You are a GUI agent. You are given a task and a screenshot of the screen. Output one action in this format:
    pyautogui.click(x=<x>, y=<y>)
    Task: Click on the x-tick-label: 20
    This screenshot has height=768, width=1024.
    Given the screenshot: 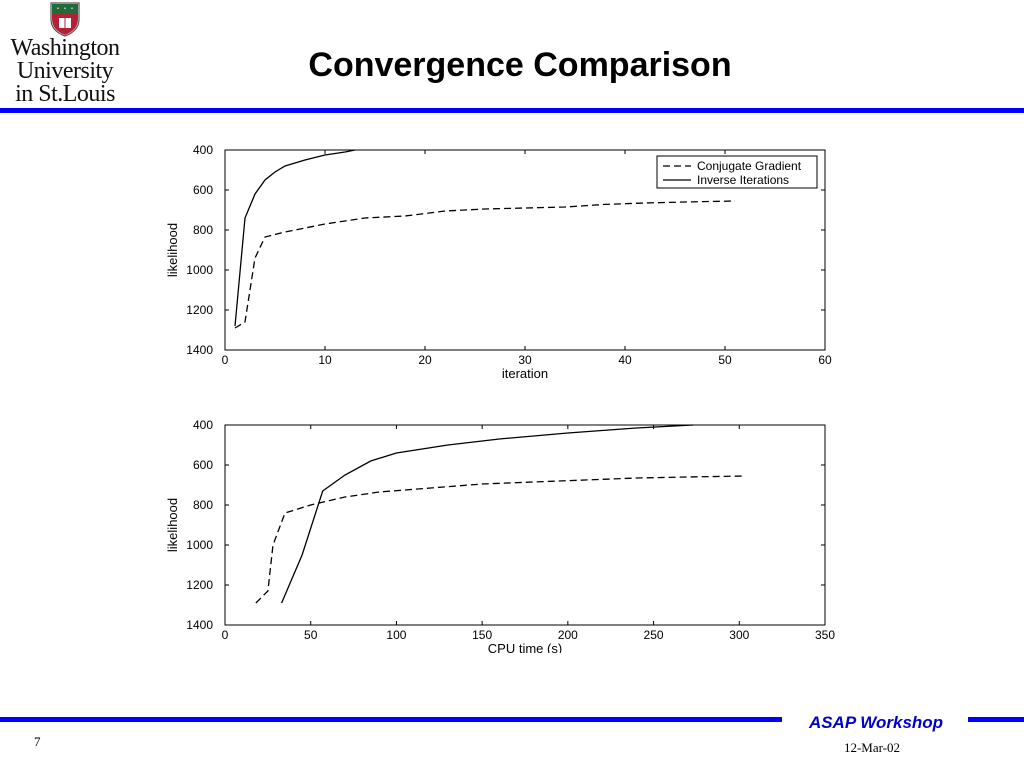 What is the action you would take?
    pyautogui.click(x=425, y=360)
    